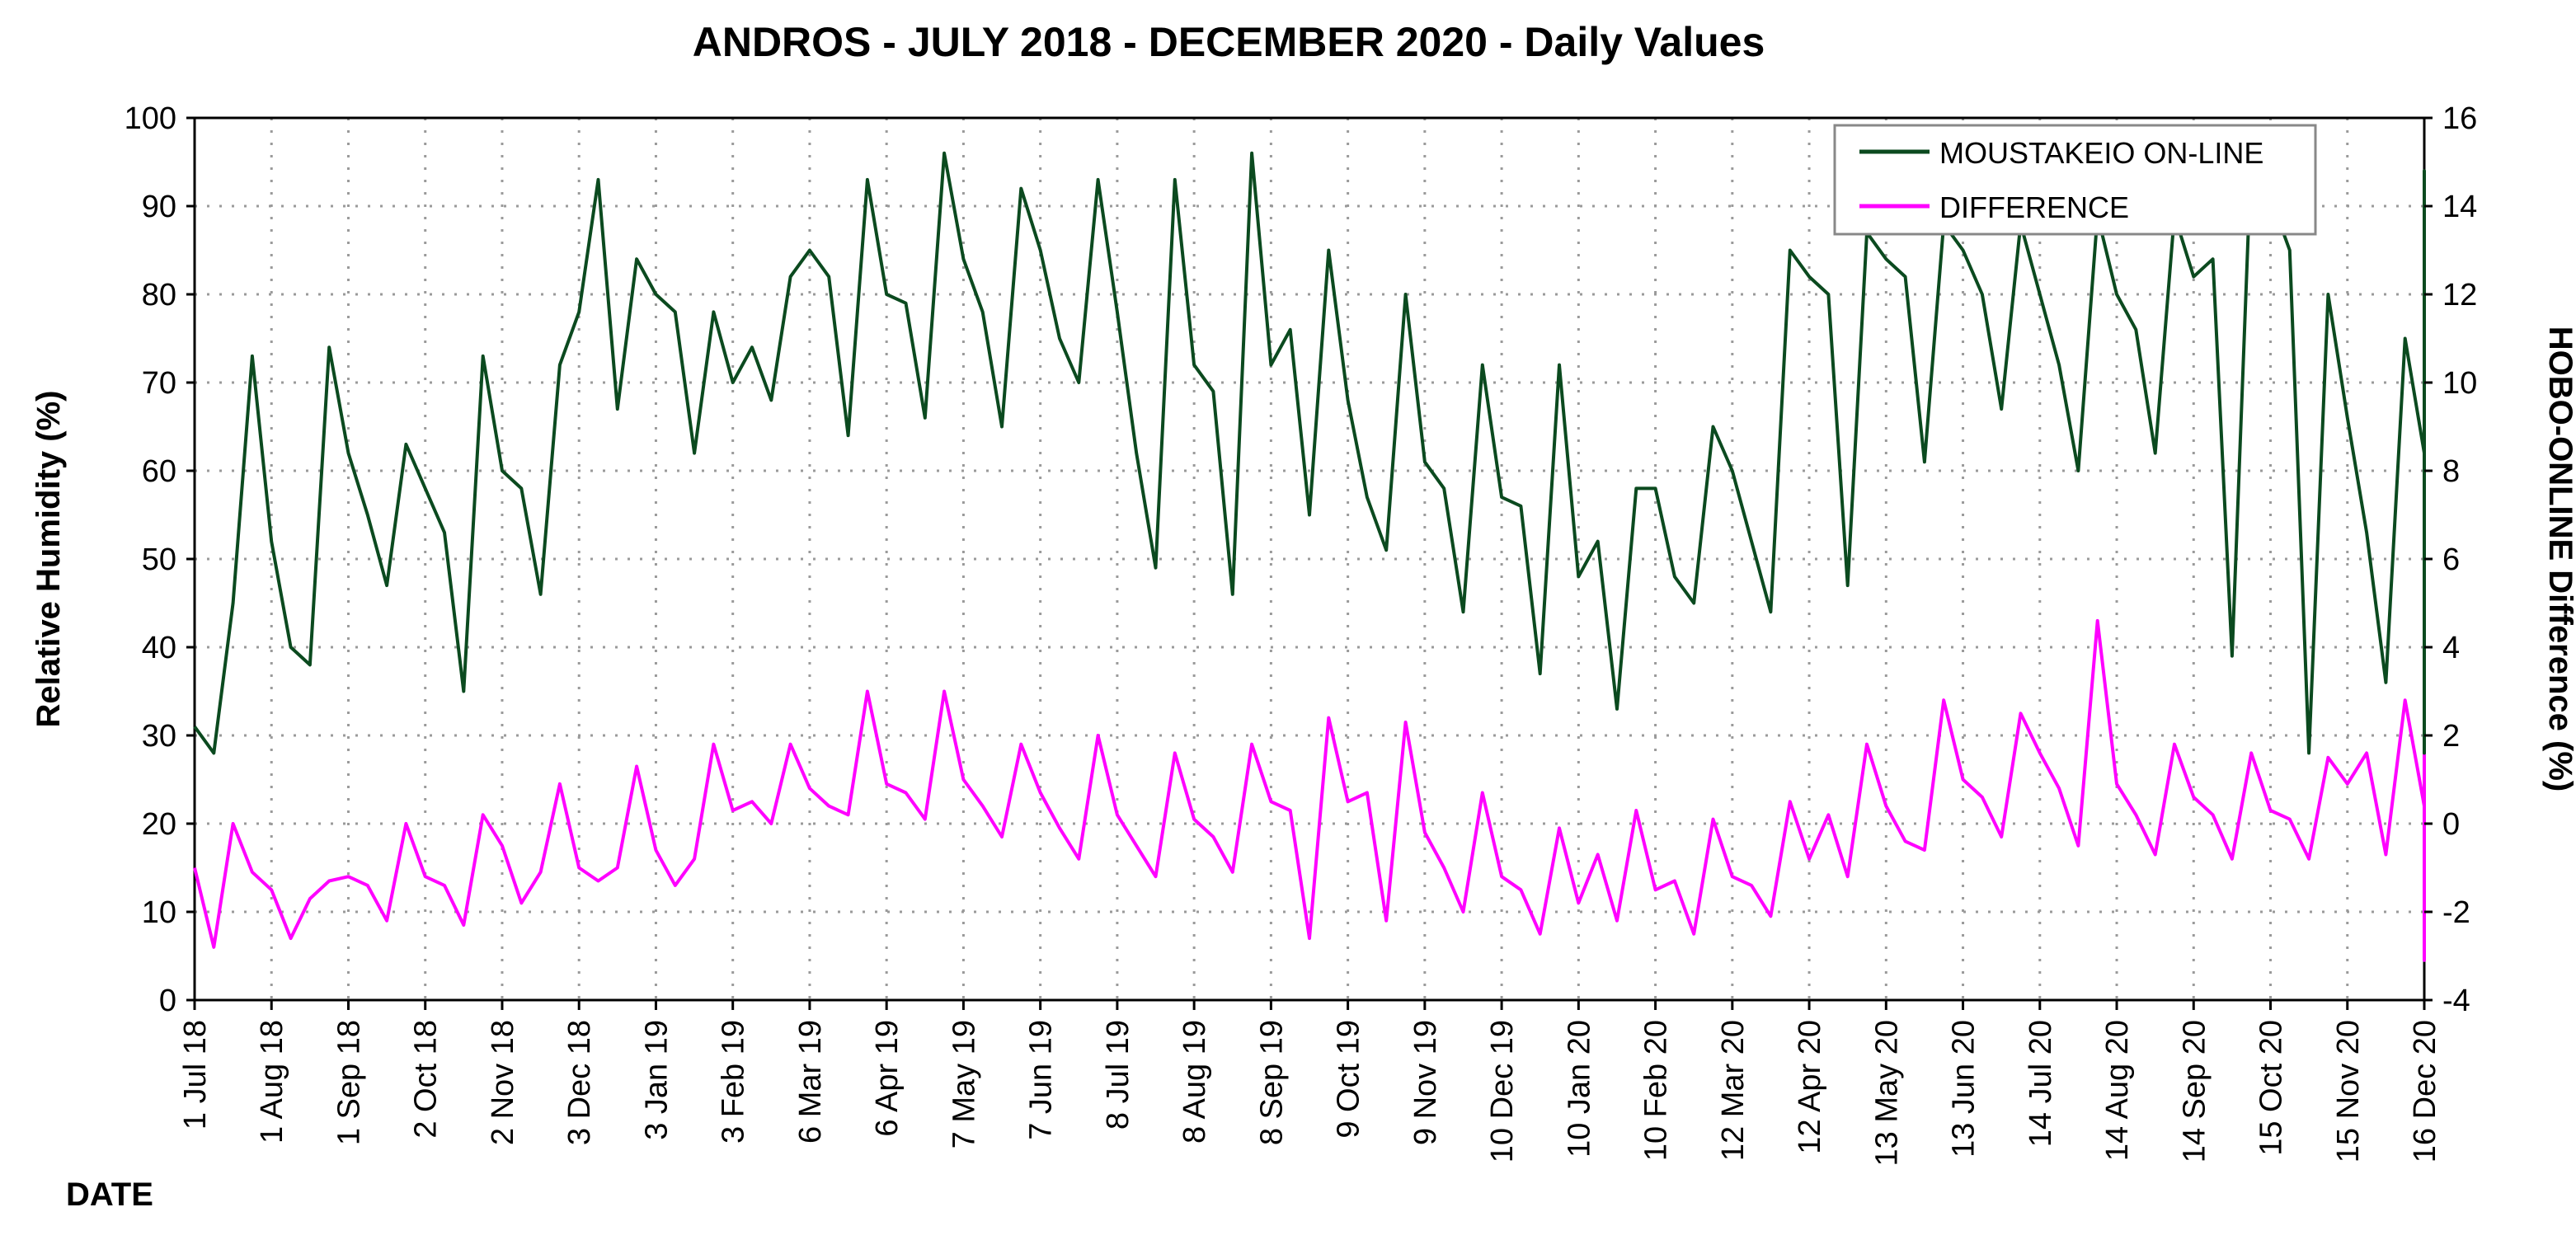  I want to click on y2-tick-label: 4, so click(2451, 648).